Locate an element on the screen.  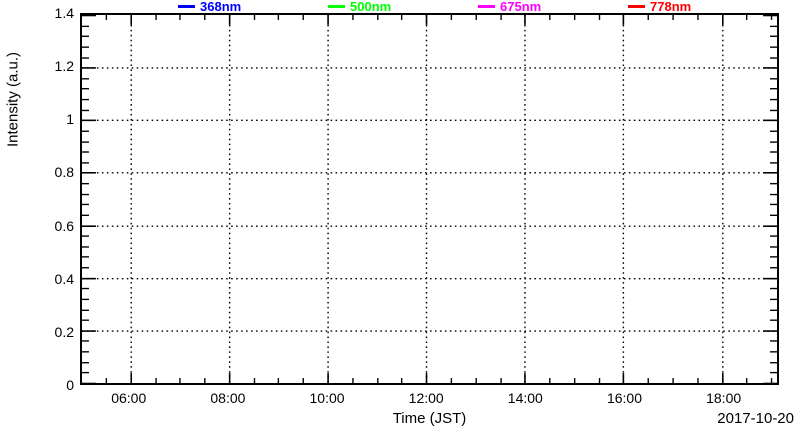
x-tick-label: 16:00 is located at coordinates (624, 398).